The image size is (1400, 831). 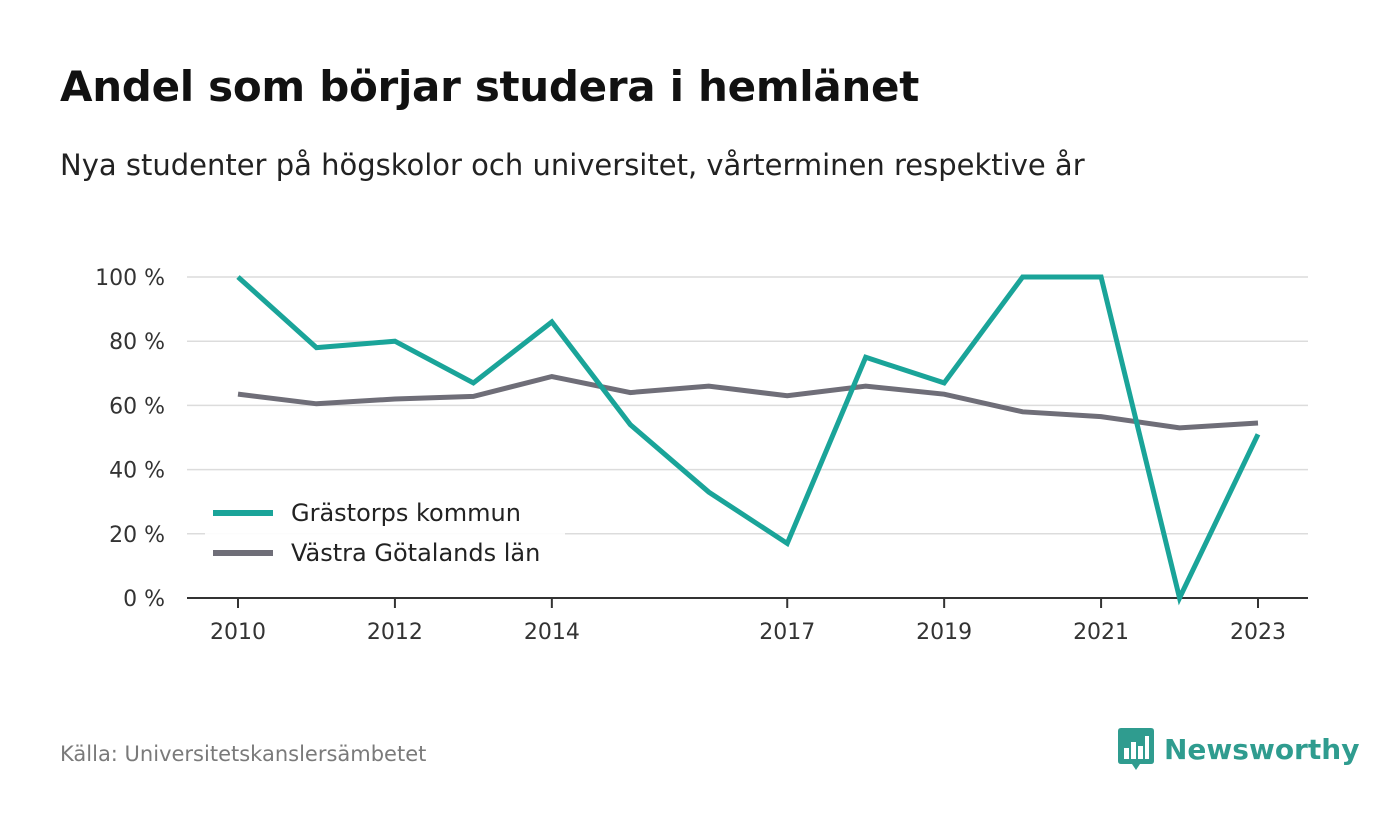 What do you see at coordinates (944, 632) in the screenshot?
I see `x-tick-label: 2019` at bounding box center [944, 632].